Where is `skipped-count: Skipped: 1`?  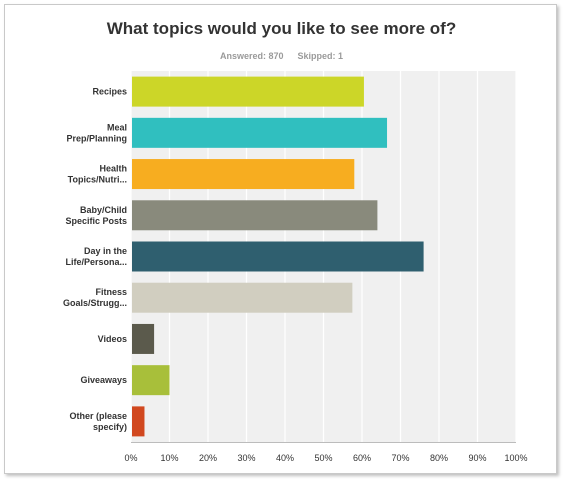
skipped-count: Skipped: 1 is located at coordinates (320, 56).